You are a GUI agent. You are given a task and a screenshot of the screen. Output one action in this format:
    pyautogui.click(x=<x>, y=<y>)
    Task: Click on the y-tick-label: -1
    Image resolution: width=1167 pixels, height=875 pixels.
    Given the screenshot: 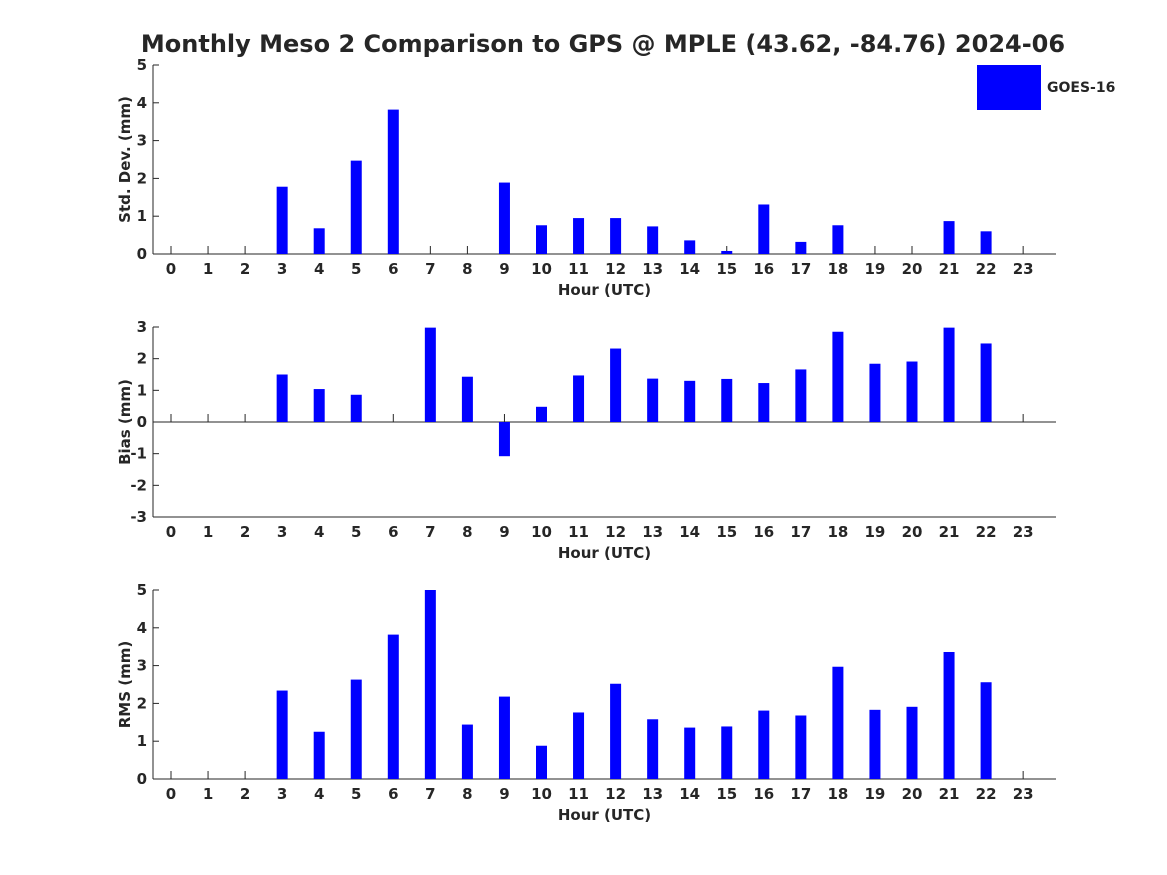 What is the action you would take?
    pyautogui.click(x=138, y=454)
    